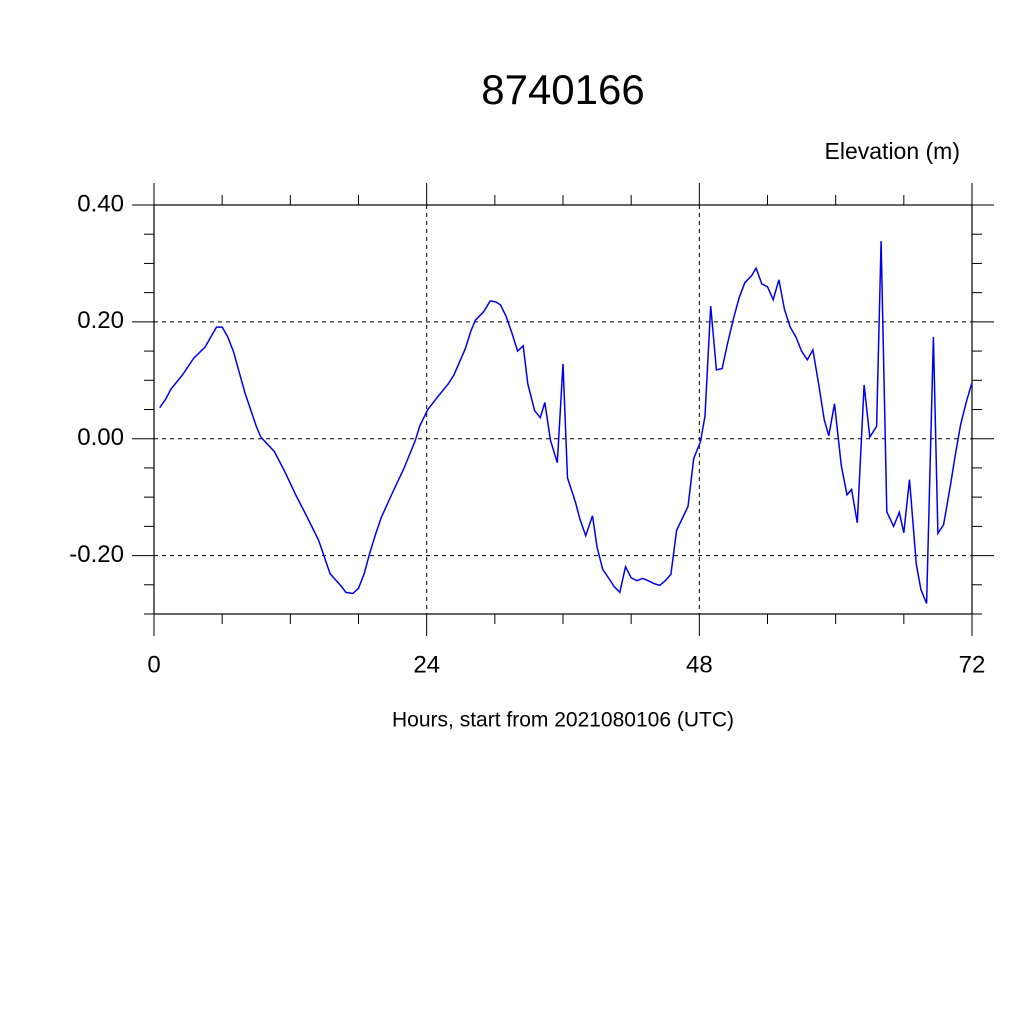 This screenshot has height=1024, width=1024. What do you see at coordinates (153, 664) in the screenshot?
I see `x-tick-label: 0` at bounding box center [153, 664].